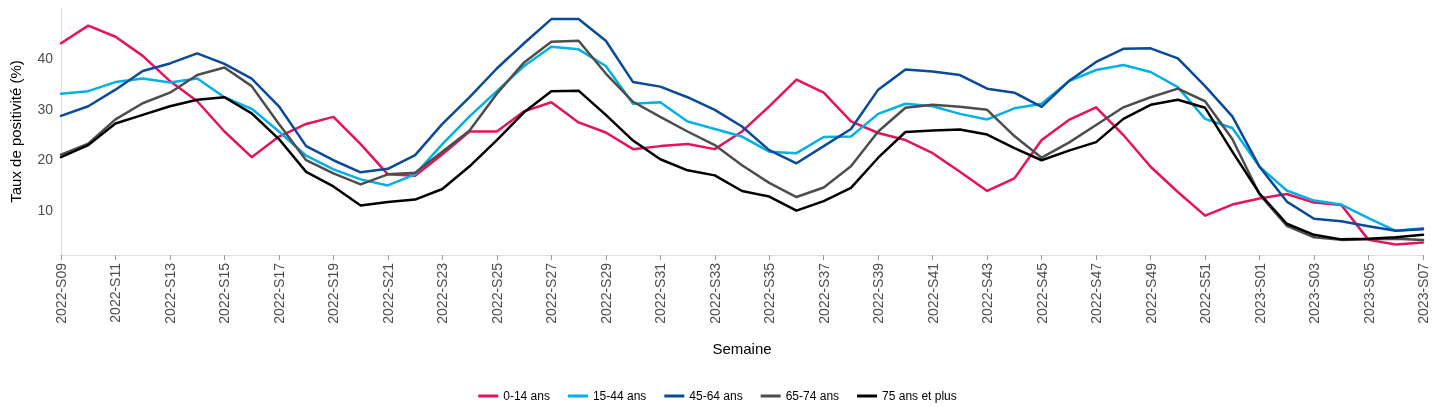  What do you see at coordinates (1423, 293) in the screenshot?
I see `x-tick-label: 2023-S07` at bounding box center [1423, 293].